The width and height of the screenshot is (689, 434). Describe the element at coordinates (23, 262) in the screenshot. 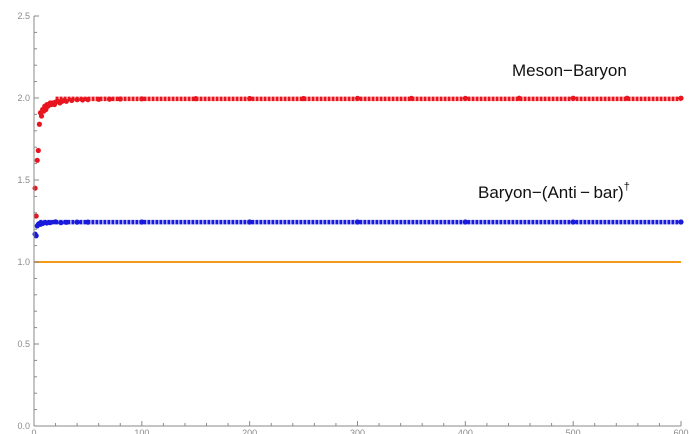

I see `y-tick-label: 1.0` at that location.